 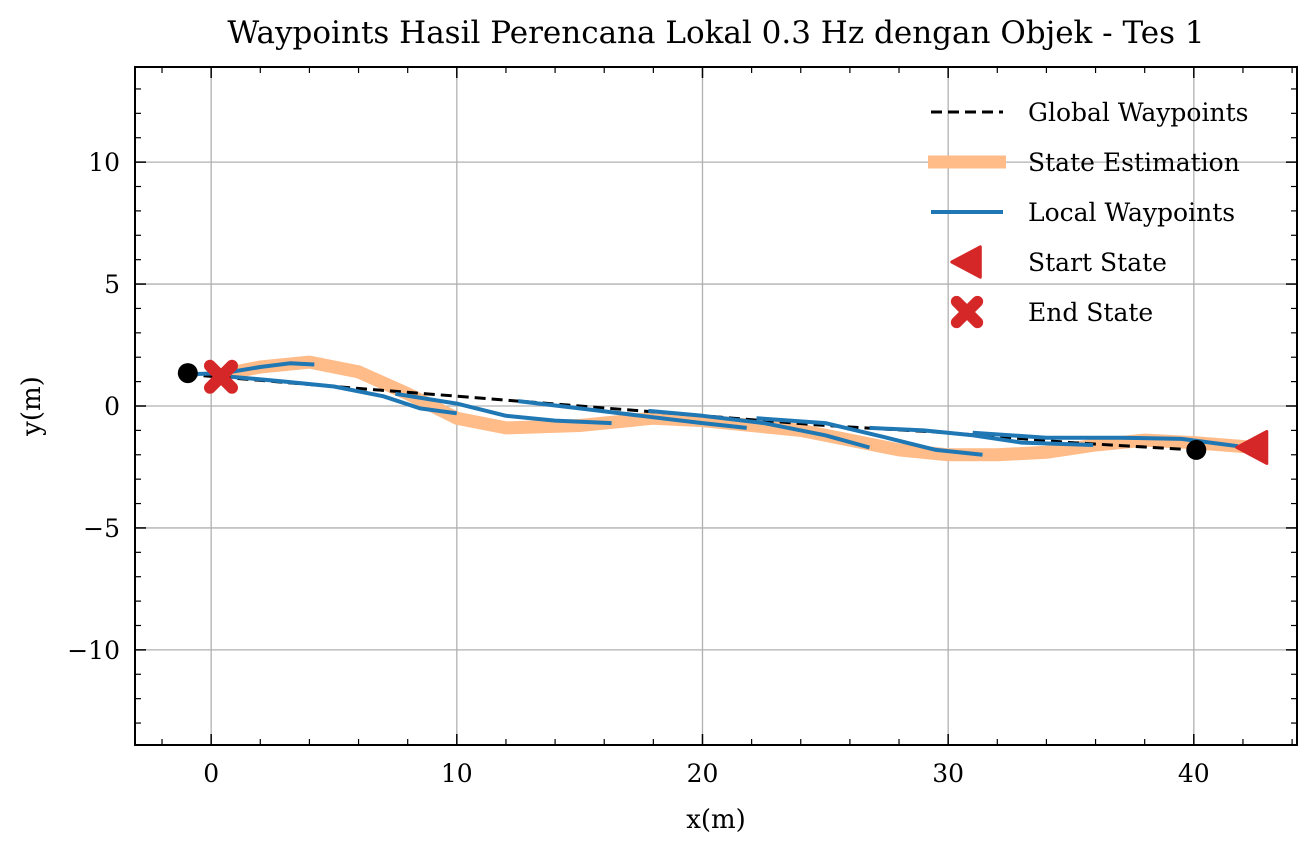 What do you see at coordinates (32, 406) in the screenshot?
I see `y-axis-label: y(m)` at bounding box center [32, 406].